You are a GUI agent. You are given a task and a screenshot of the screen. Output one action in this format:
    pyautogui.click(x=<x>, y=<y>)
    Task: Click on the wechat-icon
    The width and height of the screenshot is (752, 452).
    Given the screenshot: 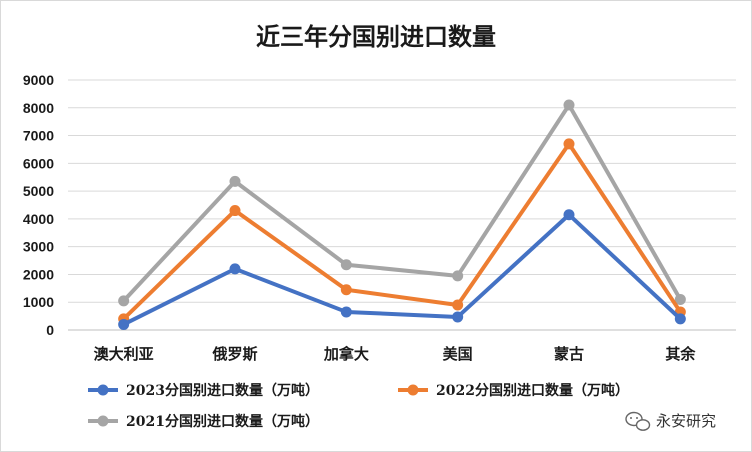 What is the action you would take?
    pyautogui.click(x=638, y=421)
    